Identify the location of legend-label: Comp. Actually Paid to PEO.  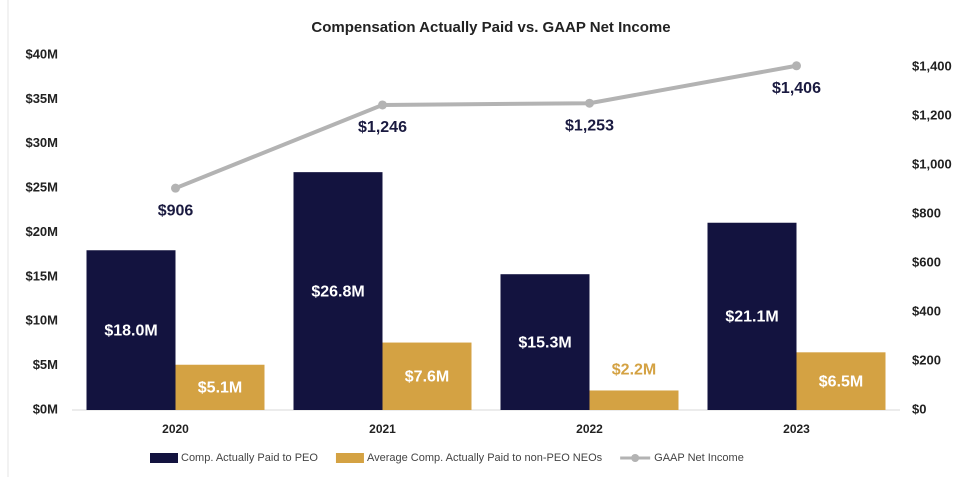
(249, 458).